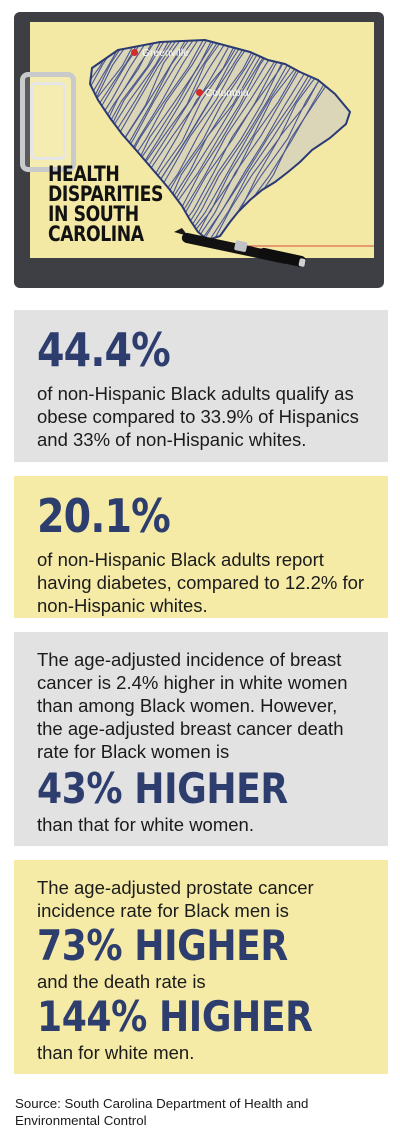  What do you see at coordinates (162, 788) in the screenshot?
I see `stat-headline: 43% HIGHER` at bounding box center [162, 788].